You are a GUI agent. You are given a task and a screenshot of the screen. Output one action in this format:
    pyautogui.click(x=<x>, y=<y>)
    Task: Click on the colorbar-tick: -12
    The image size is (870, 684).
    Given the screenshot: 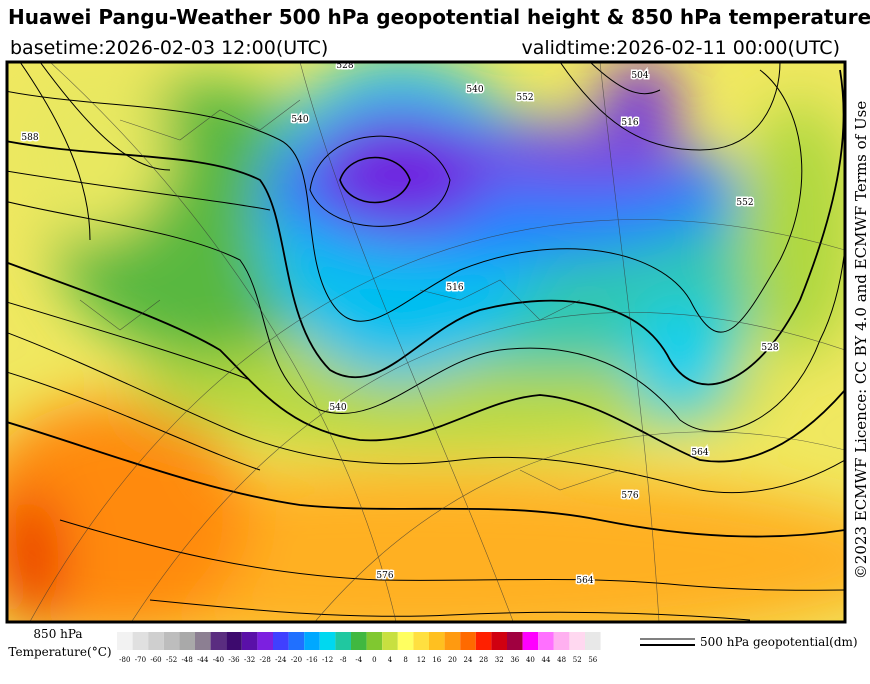 What is the action you would take?
    pyautogui.click(x=327, y=660)
    